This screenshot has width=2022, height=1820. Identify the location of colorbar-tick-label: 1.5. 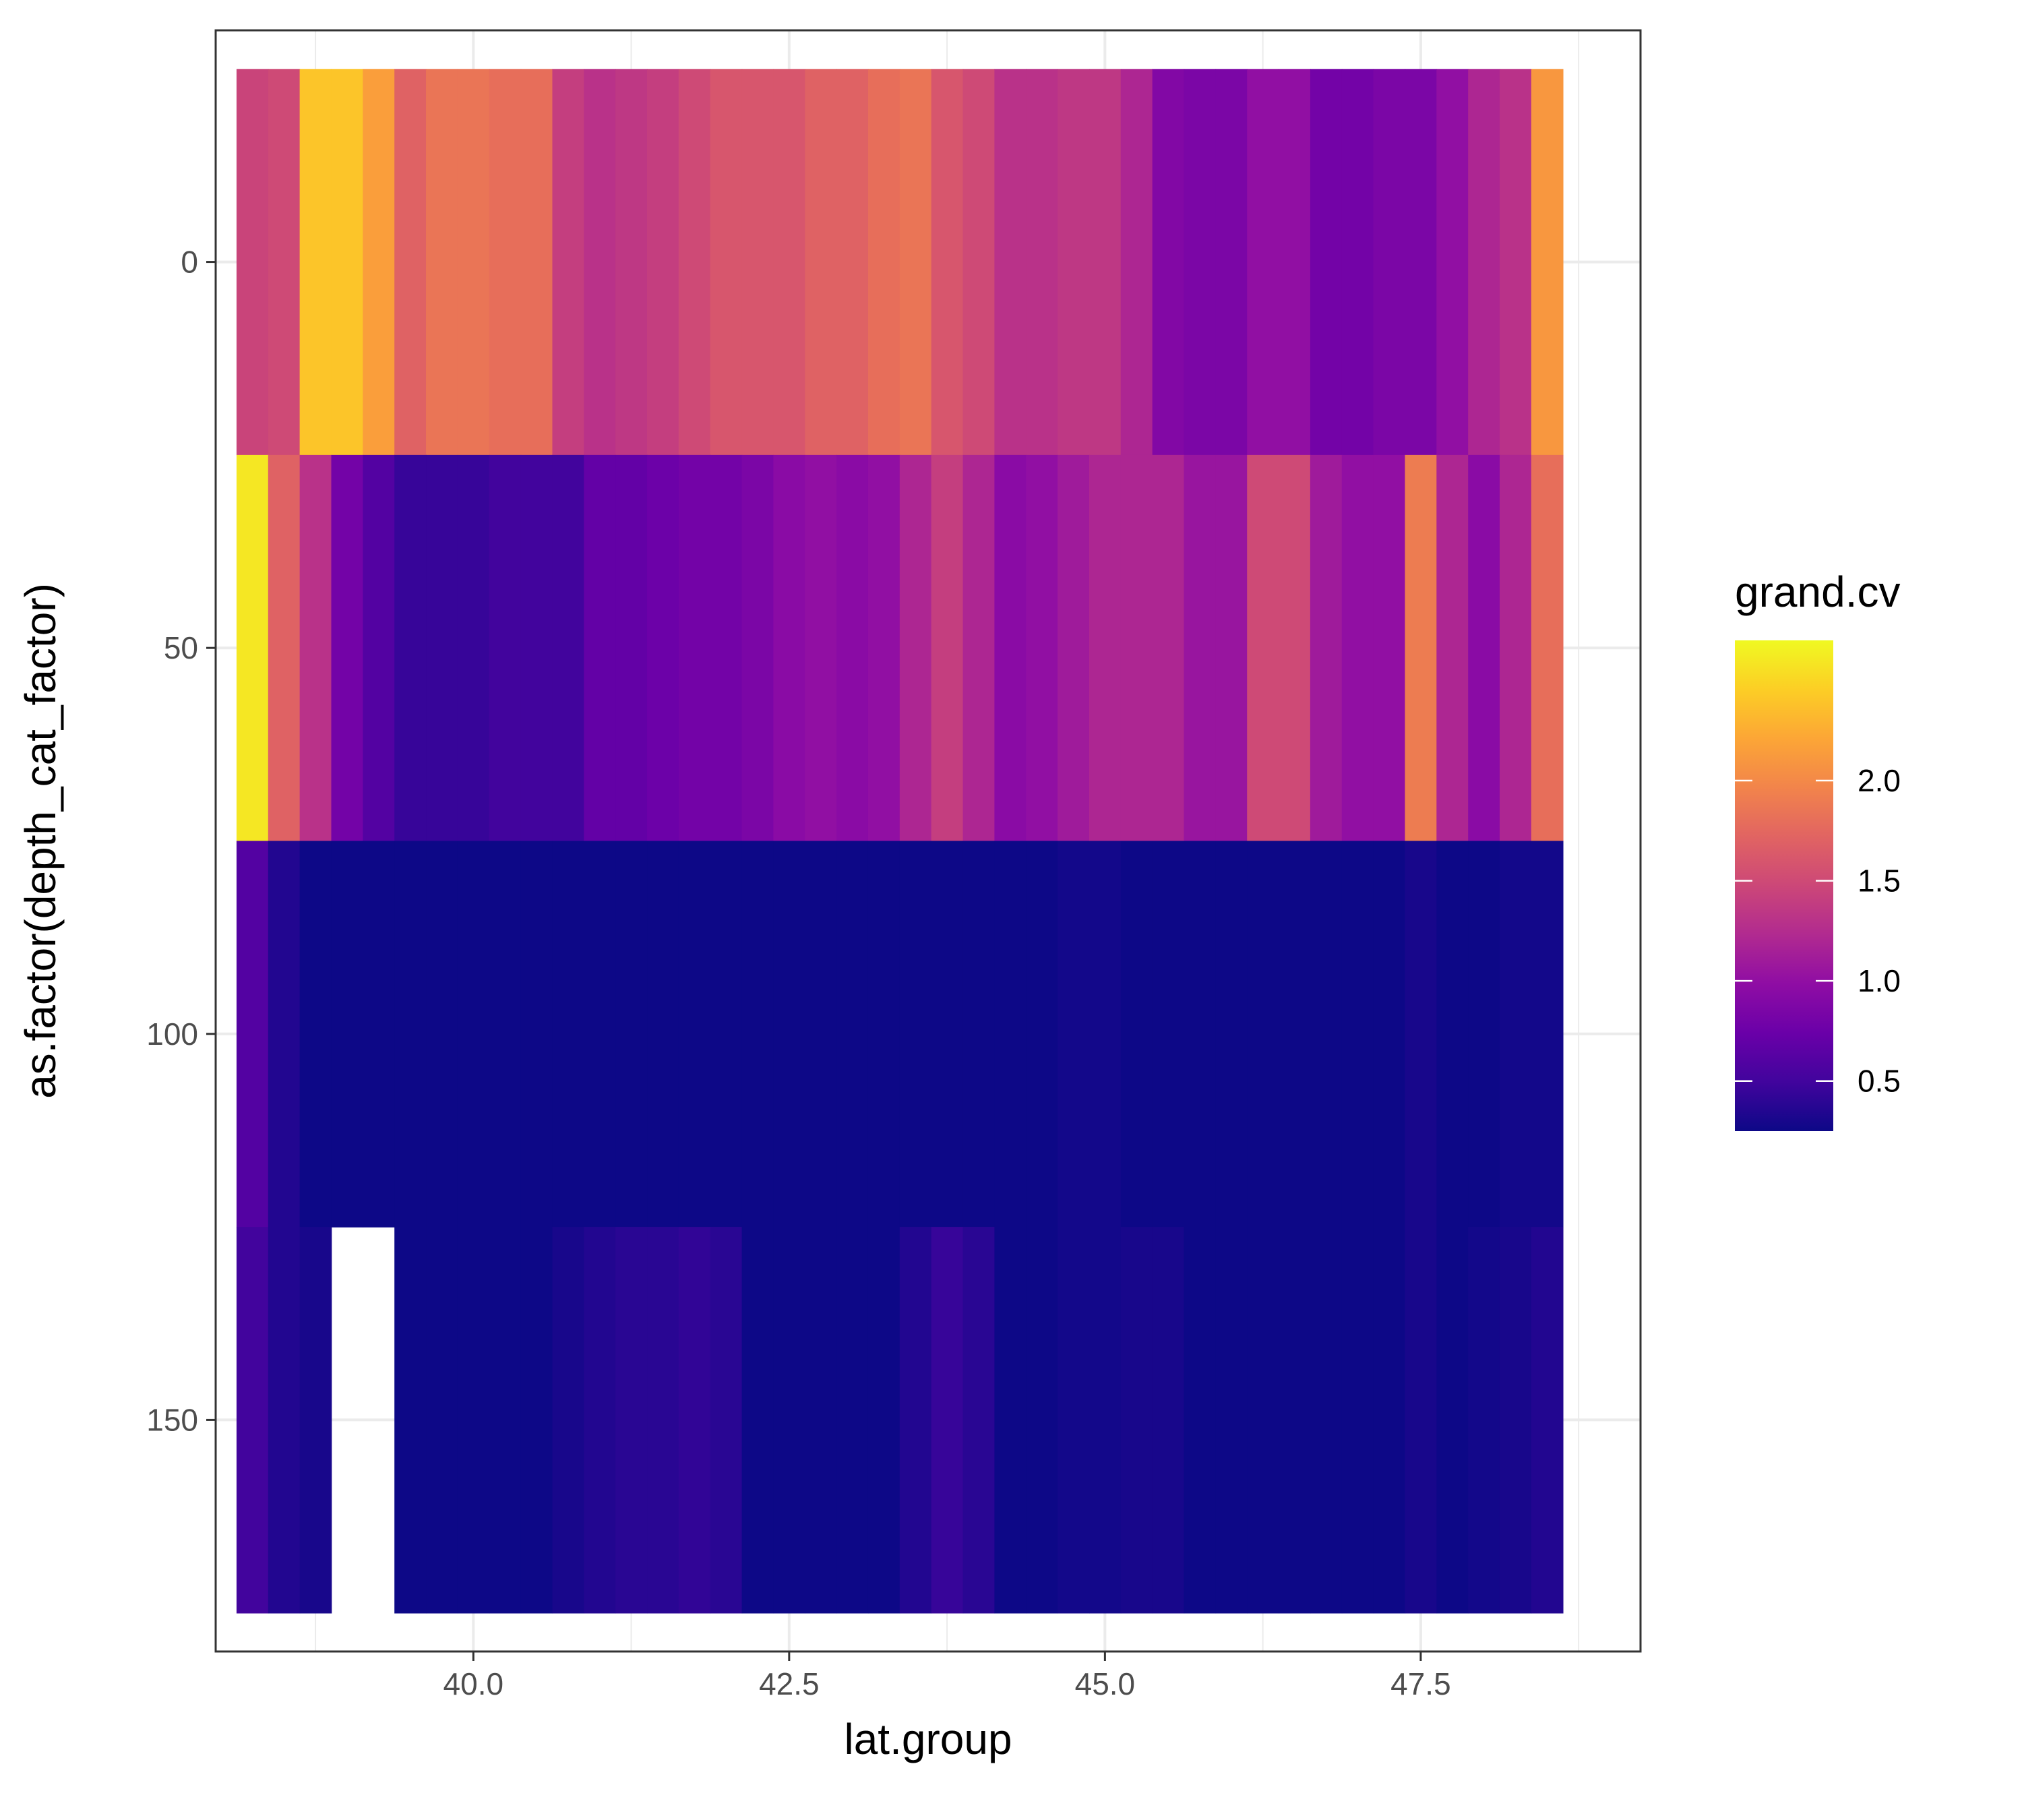
(1879, 881).